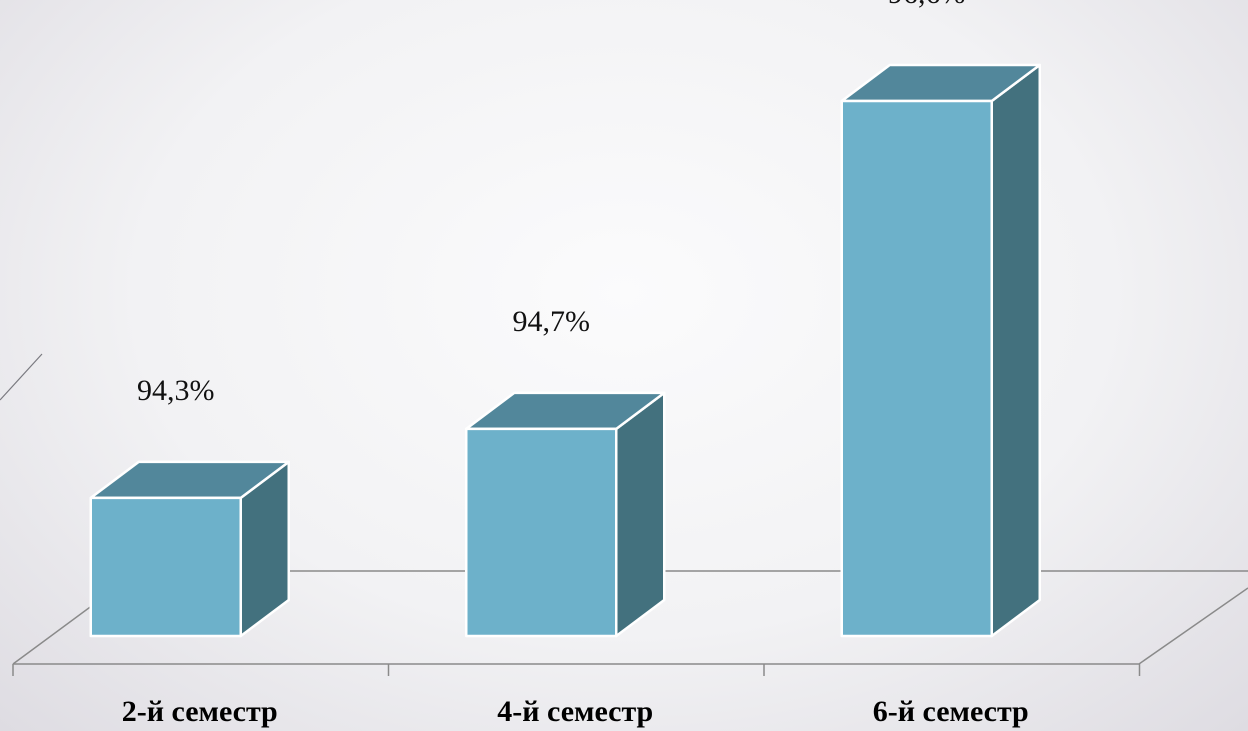  I want to click on category-label: 6-й семестр, so click(951, 711).